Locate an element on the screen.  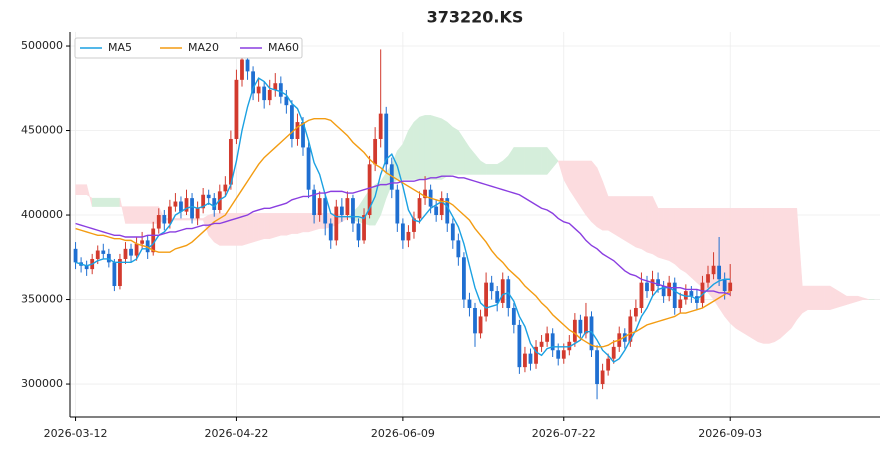
legend: MA5 MA20 MA60 is located at coordinates (188, 48).